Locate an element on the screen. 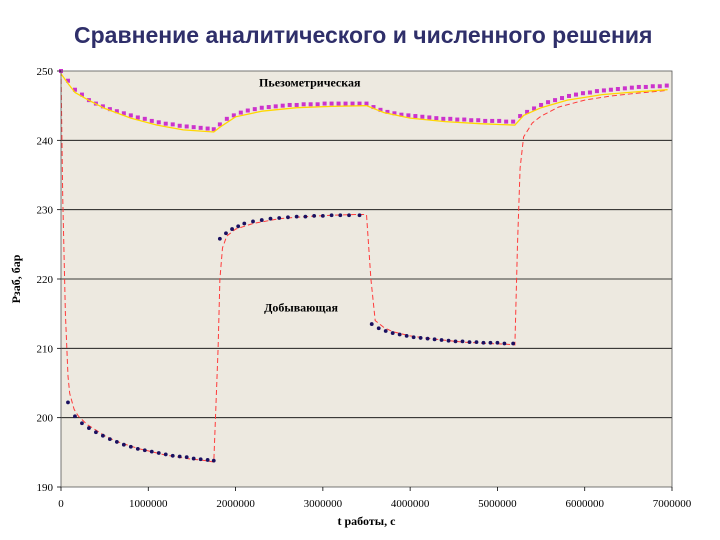 The width and height of the screenshot is (720, 540). annotation-label: Пьезометрическая is located at coordinates (310, 82).